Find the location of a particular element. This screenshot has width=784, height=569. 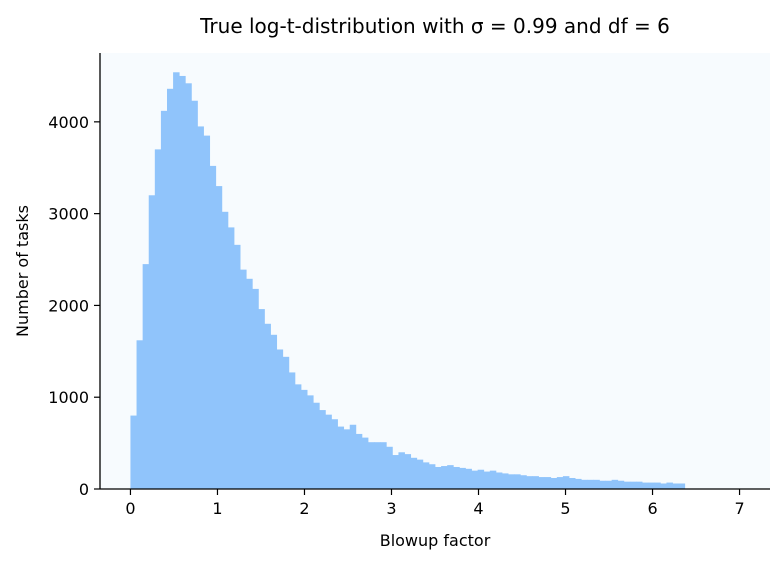

y-tick-label: 2000 is located at coordinates (68, 305).